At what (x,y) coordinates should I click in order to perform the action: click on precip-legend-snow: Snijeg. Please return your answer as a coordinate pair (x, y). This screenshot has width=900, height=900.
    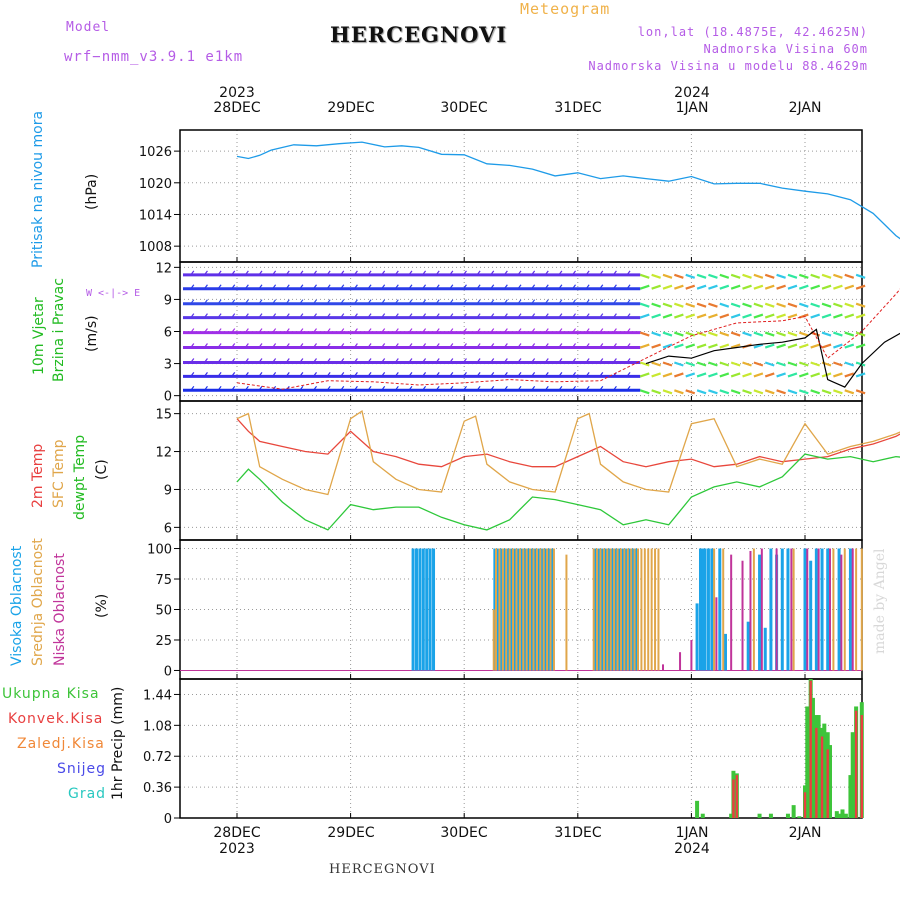
    Looking at the image, I should click on (82, 769).